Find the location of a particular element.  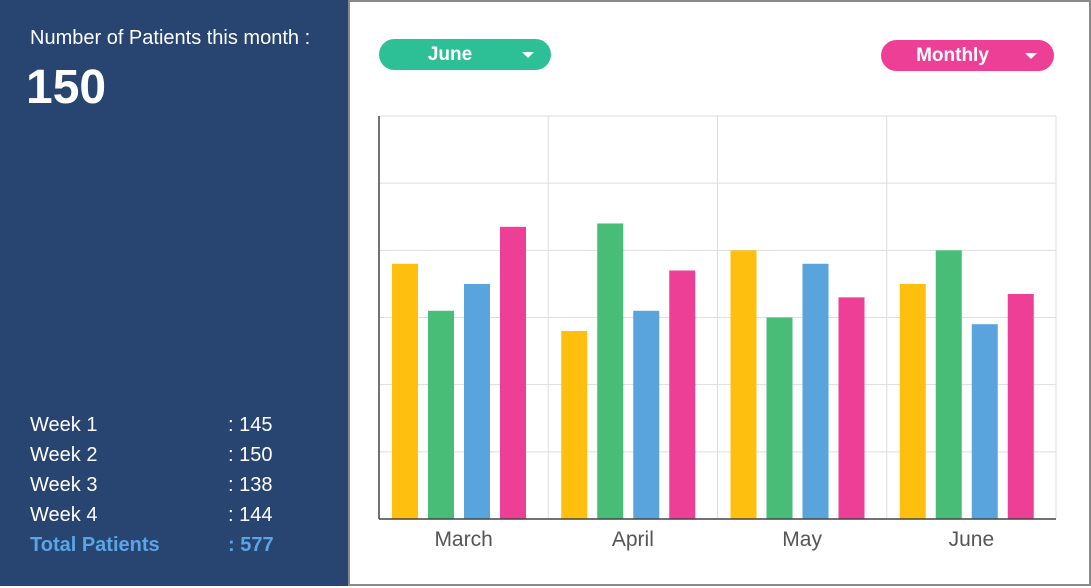

week-label: Week 4 is located at coordinates (64, 515).